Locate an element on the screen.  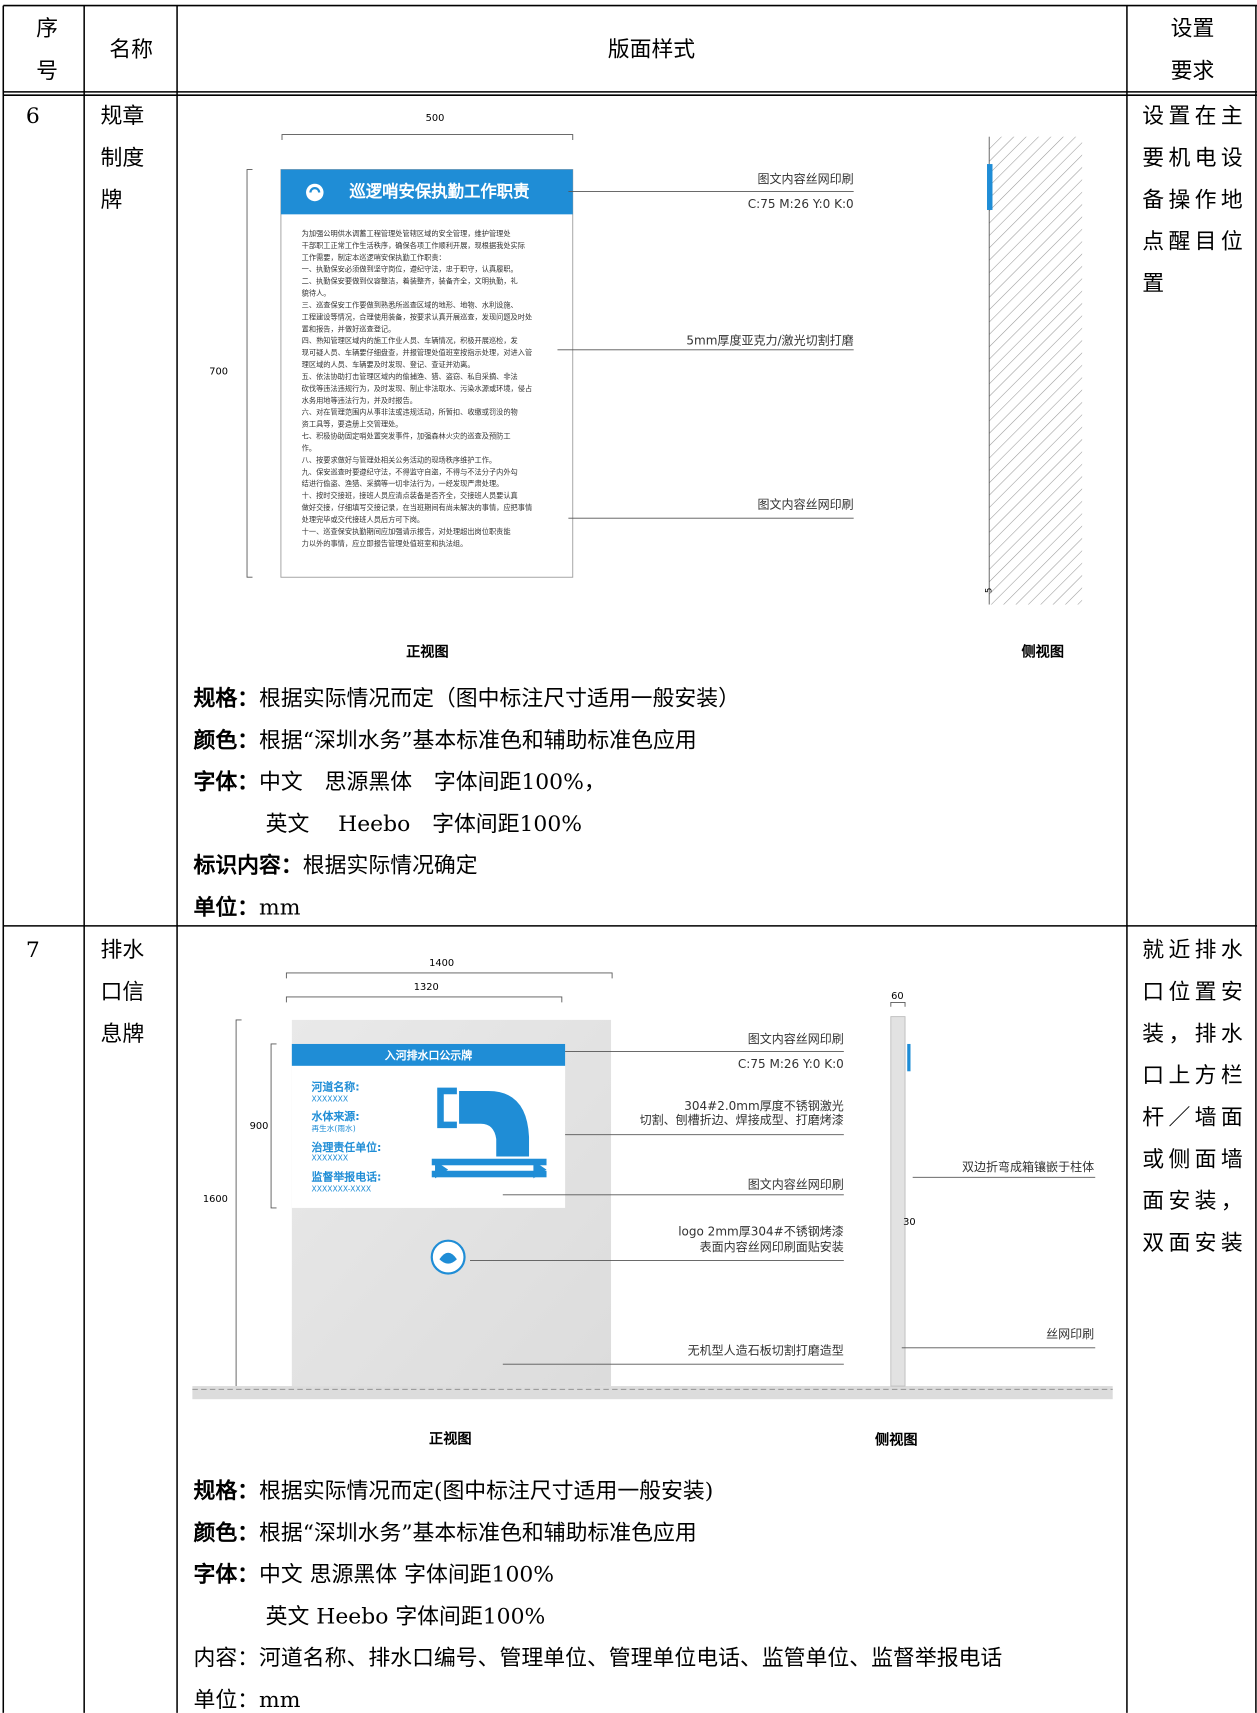
row-requirement: 要机电设 is located at coordinates (1192, 158).